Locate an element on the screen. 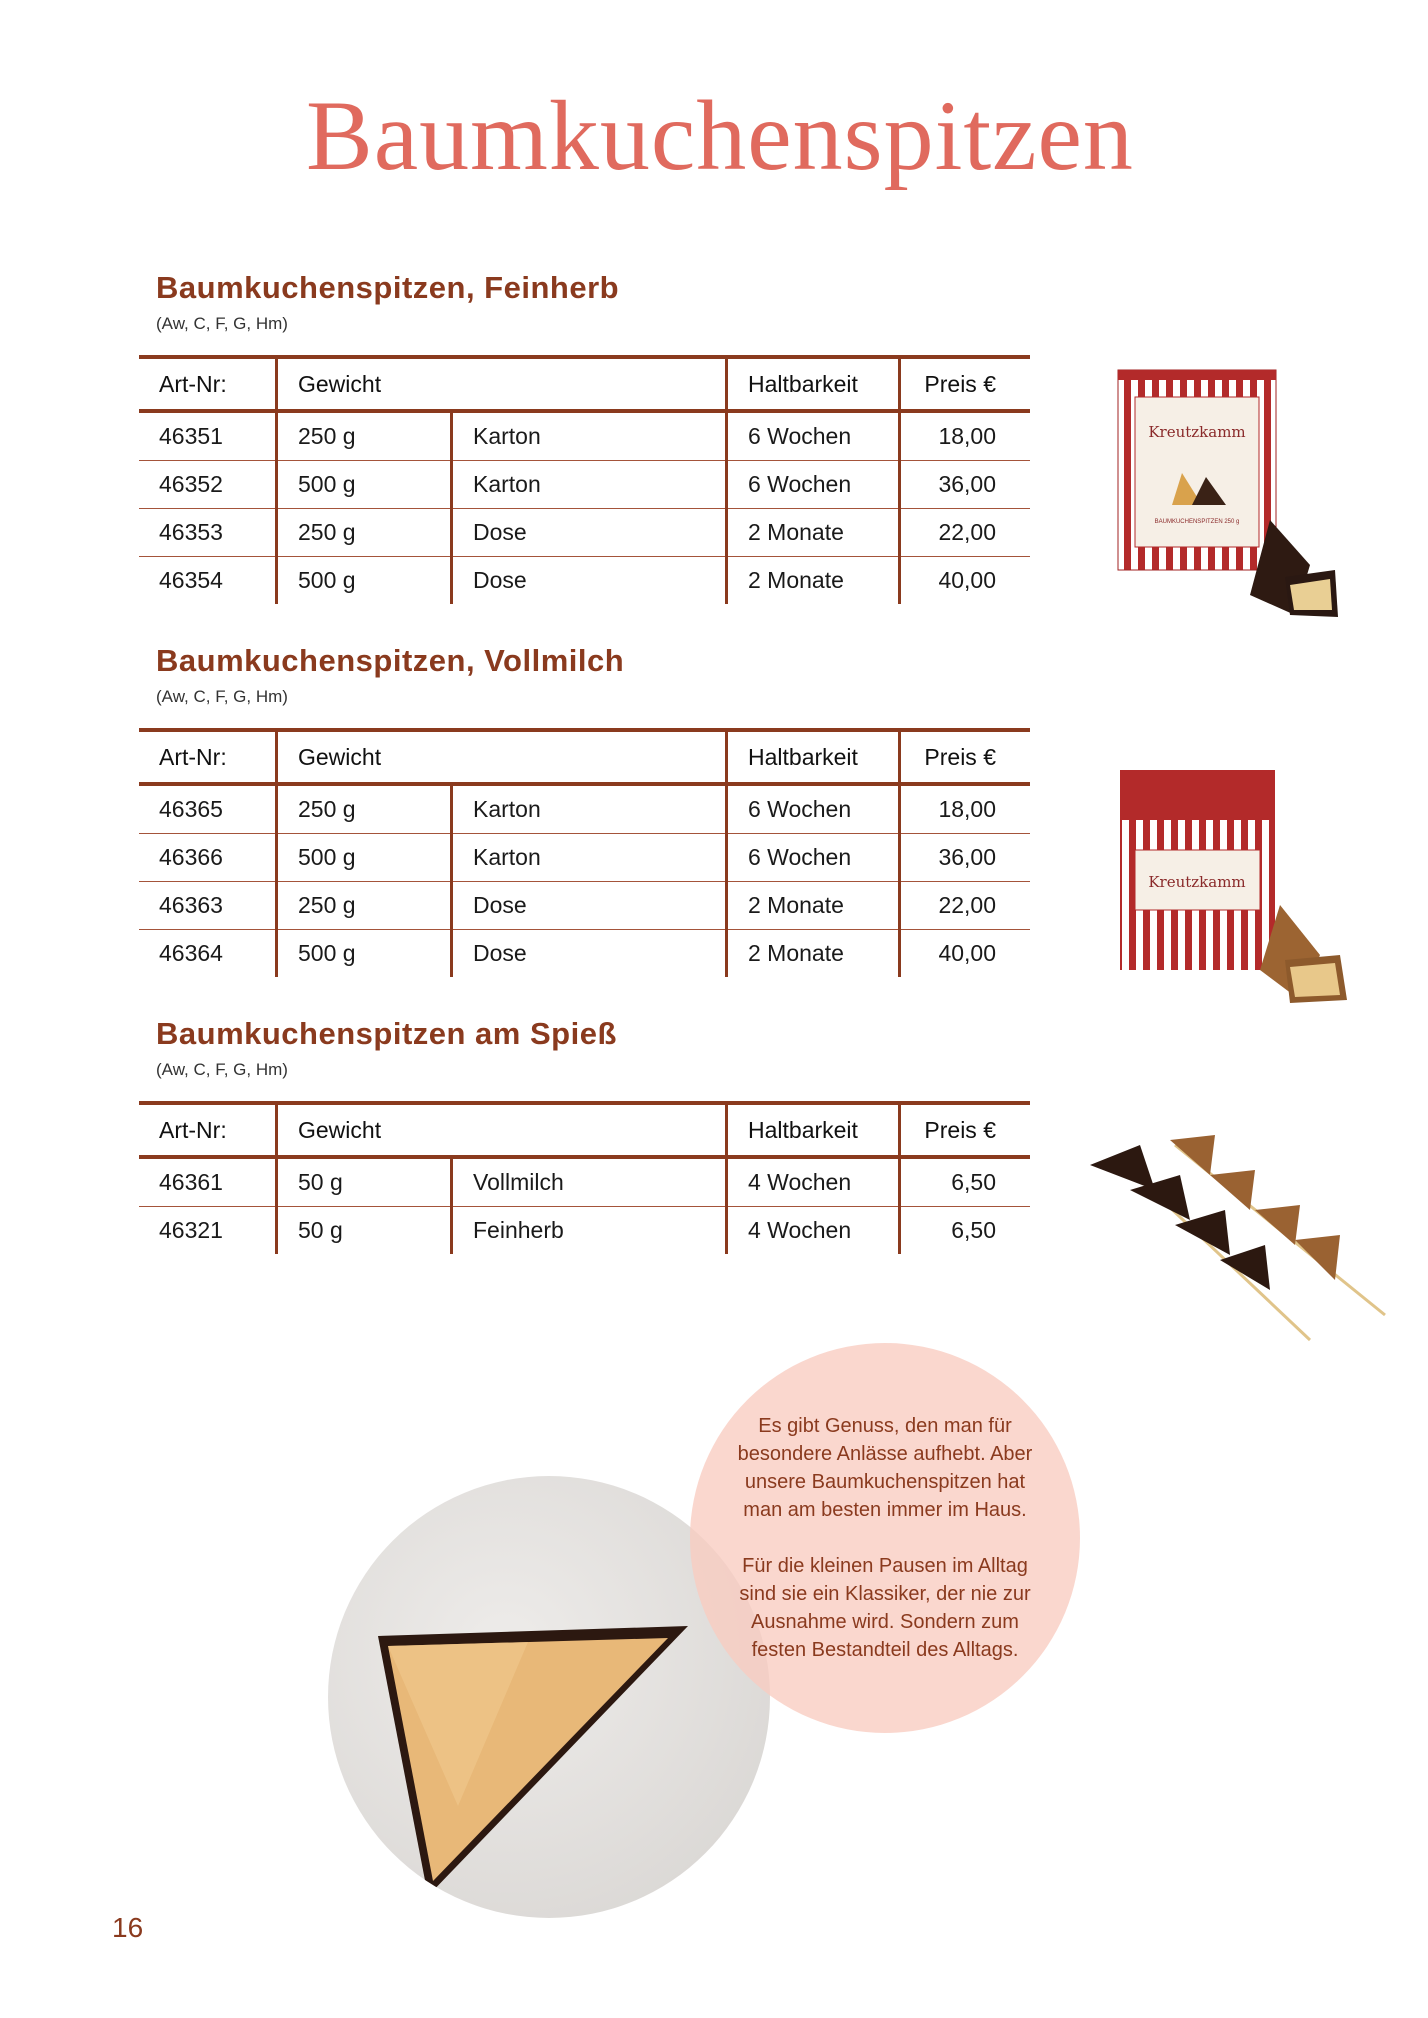  allergens-spiess: (Aw, C, F, G, Hm) is located at coordinates (222, 1069).